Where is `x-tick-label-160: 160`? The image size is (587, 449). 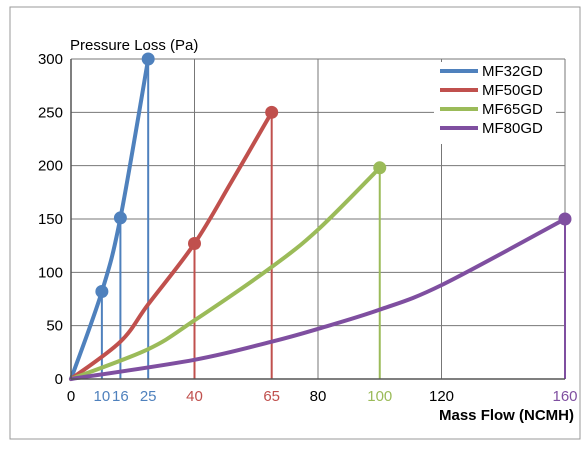
x-tick-label-160: 160 is located at coordinates (564, 396).